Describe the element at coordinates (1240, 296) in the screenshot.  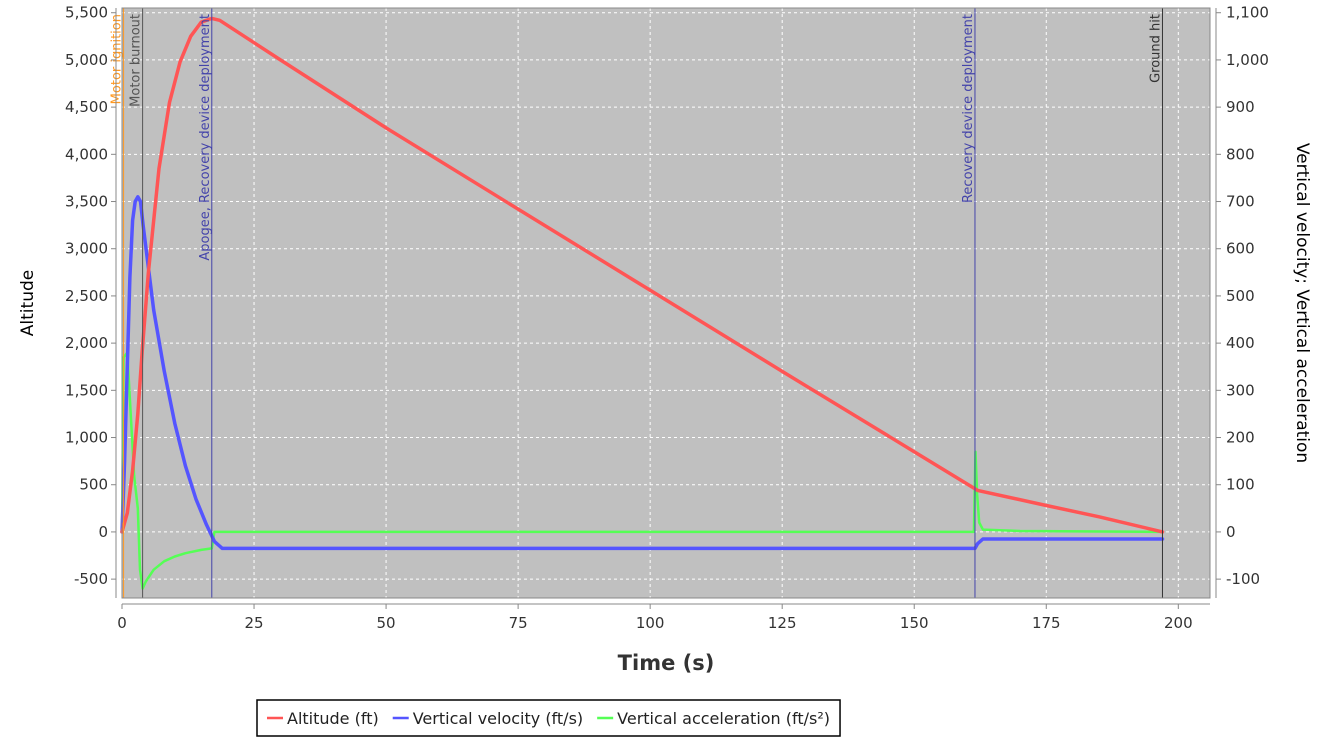
I see `right-y-tick-label: 500` at that location.